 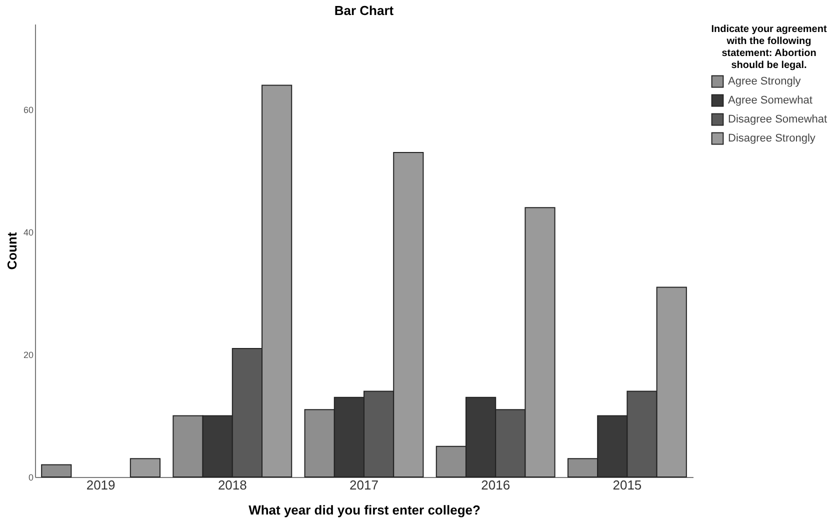 What do you see at coordinates (31, 477) in the screenshot?
I see `y-tick-label: 0` at bounding box center [31, 477].